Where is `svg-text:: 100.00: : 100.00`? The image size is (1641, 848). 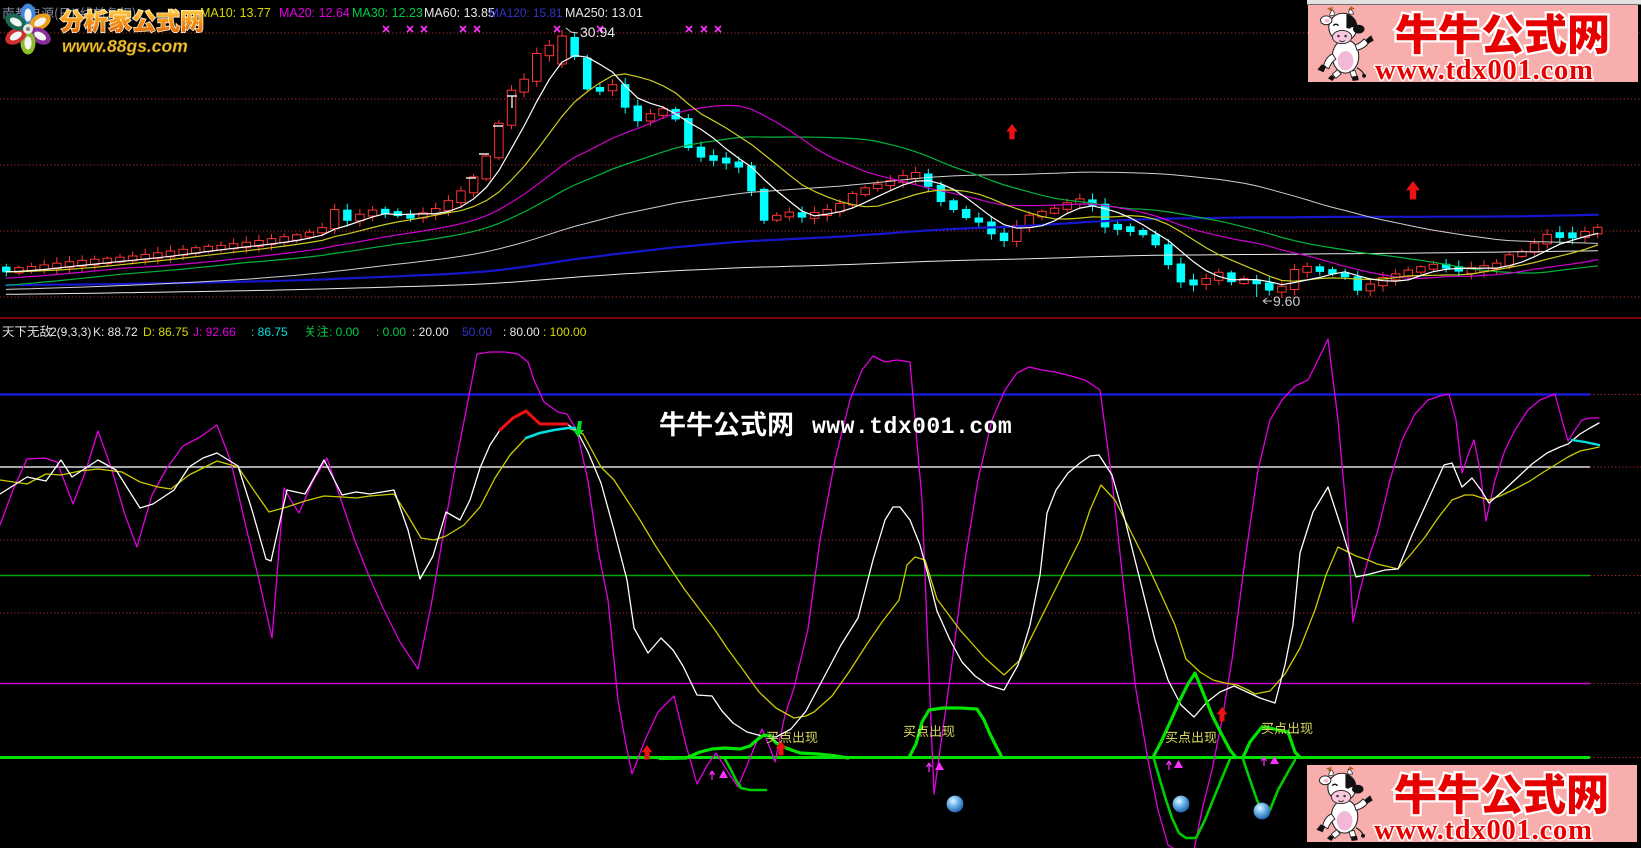
svg-text:: 100.00: : 100.00 is located at coordinates (565, 332).